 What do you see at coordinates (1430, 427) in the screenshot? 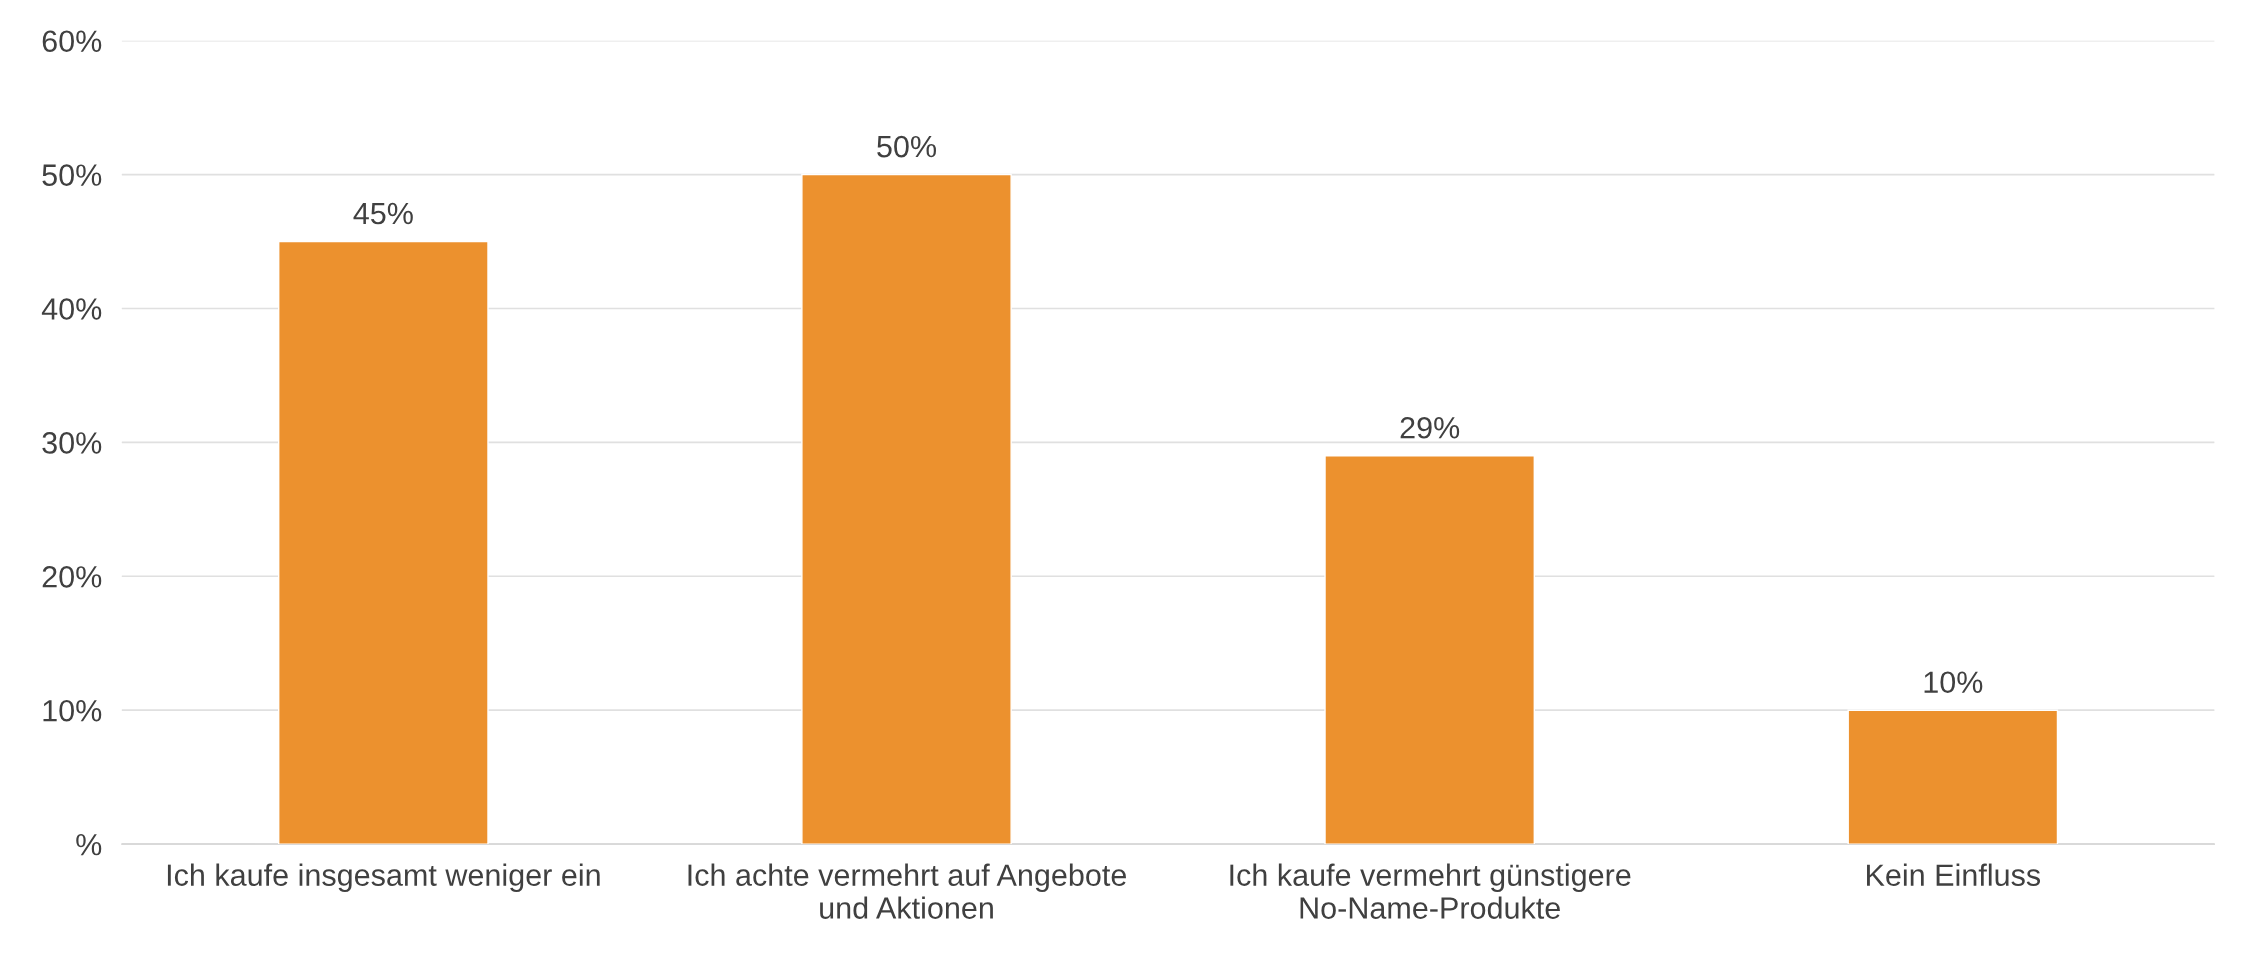
I see `data-label: 29%` at bounding box center [1430, 427].